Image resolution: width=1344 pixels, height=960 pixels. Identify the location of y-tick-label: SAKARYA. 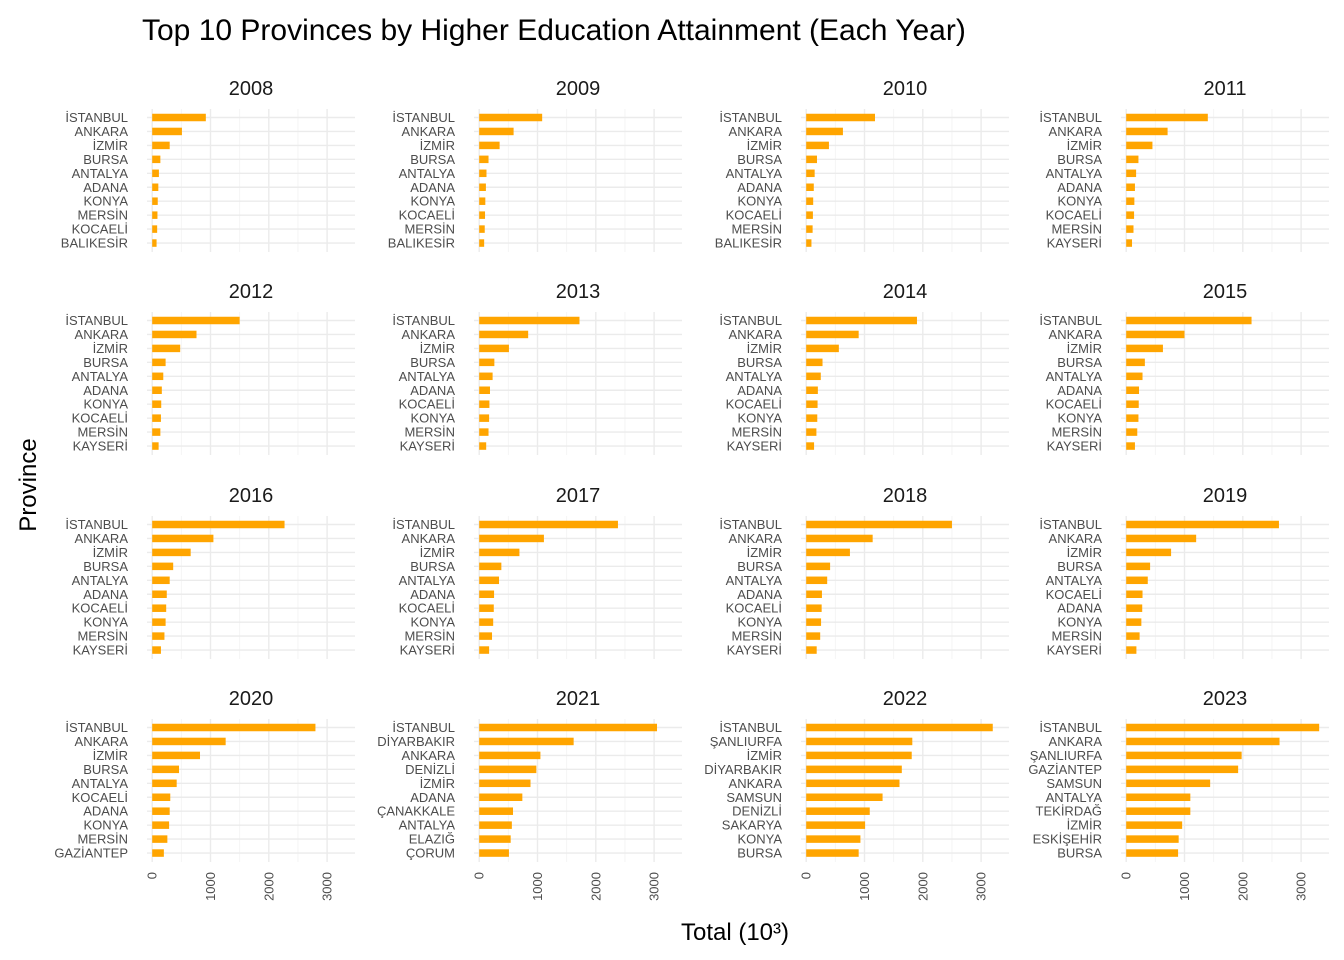
(752, 825).